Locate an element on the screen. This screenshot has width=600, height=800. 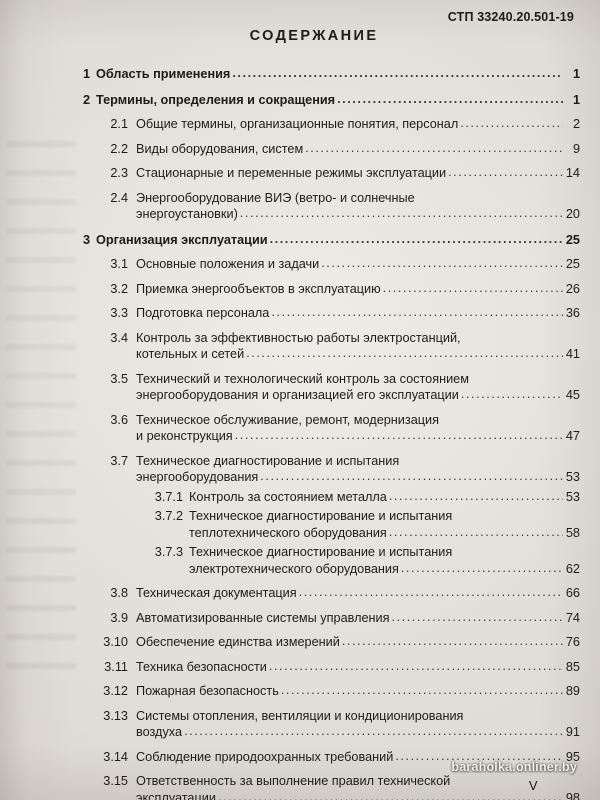
toc-entry-page-number: 91 is located at coordinates (572, 732).